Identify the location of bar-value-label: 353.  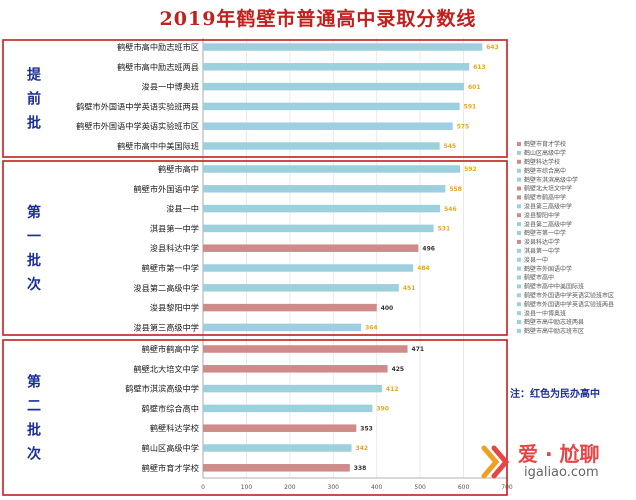
(366, 428).